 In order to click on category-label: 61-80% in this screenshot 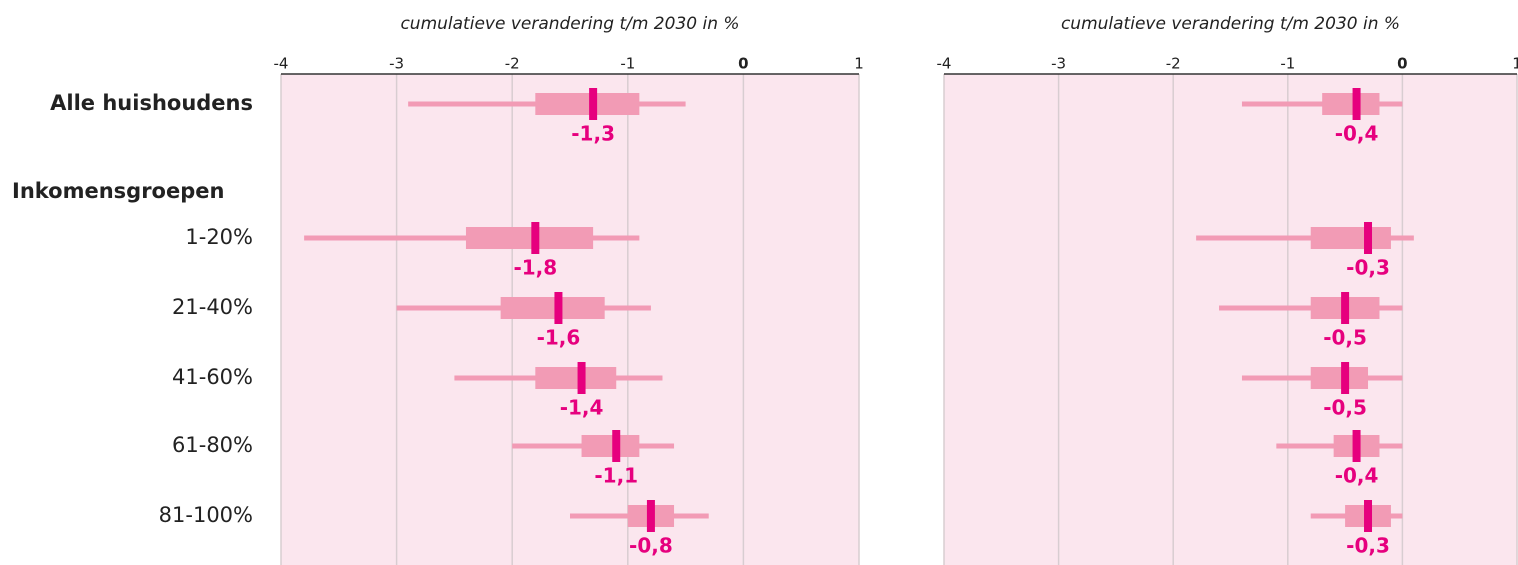, I will do `click(212, 445)`.